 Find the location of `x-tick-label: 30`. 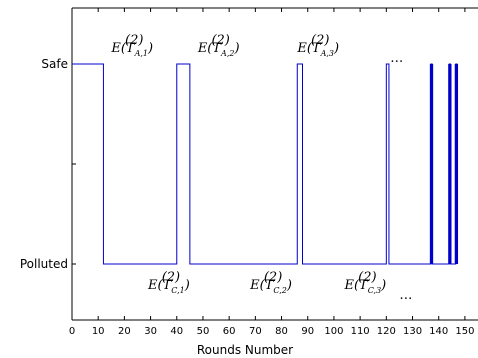

x-tick-label: 30 is located at coordinates (150, 331).